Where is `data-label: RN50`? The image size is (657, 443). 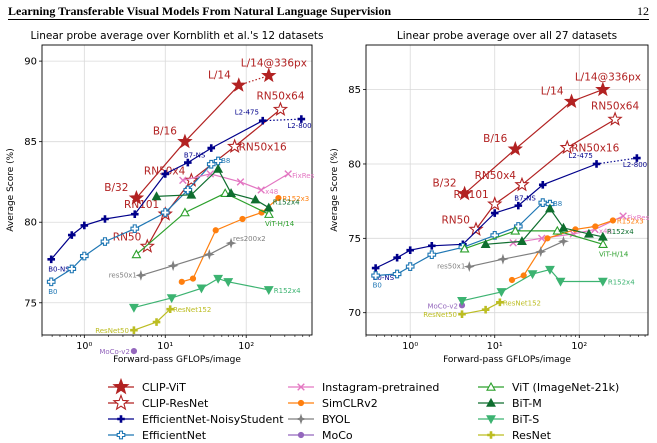
data-label: RN50 is located at coordinates (127, 237).